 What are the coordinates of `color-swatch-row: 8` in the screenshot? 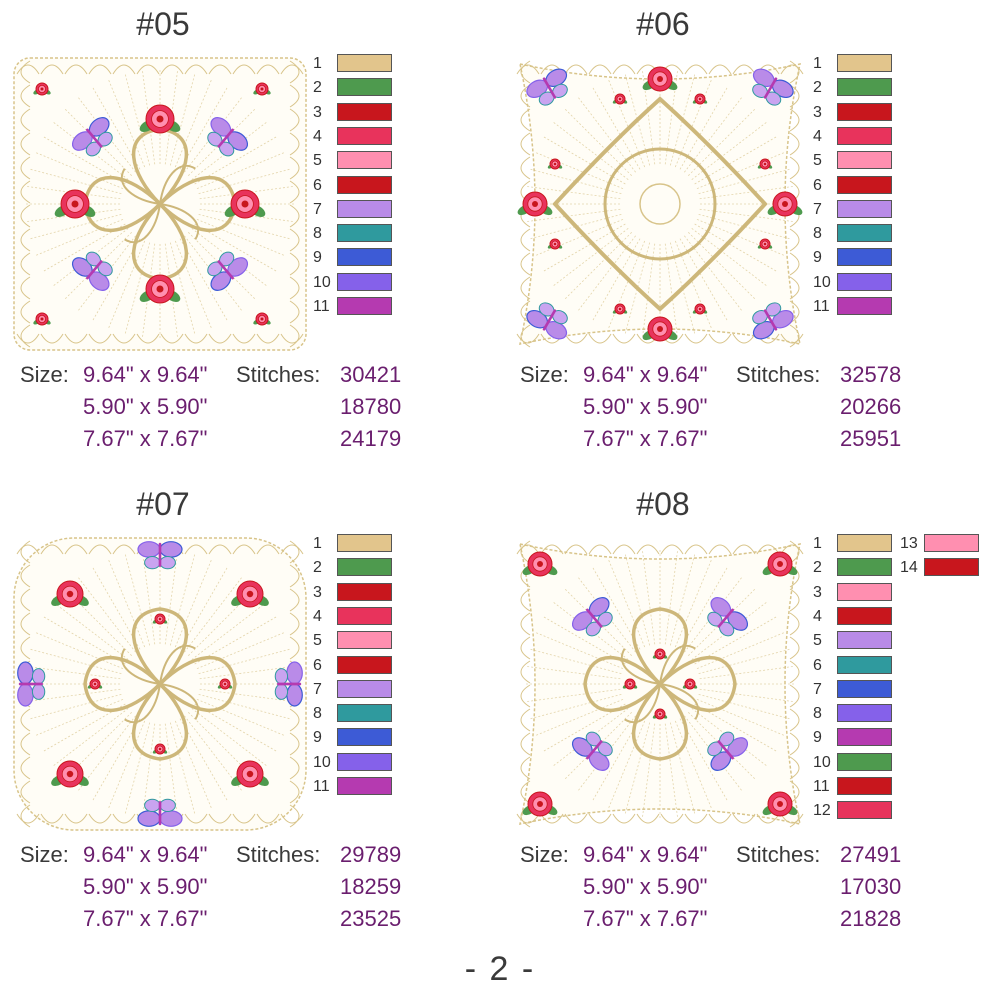 It's located at (354, 234).